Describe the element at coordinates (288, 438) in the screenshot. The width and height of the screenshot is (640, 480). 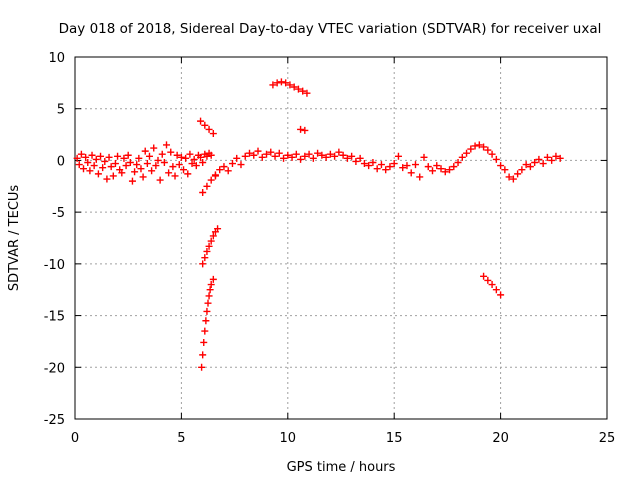
I see `x-tick-label: 10` at that location.